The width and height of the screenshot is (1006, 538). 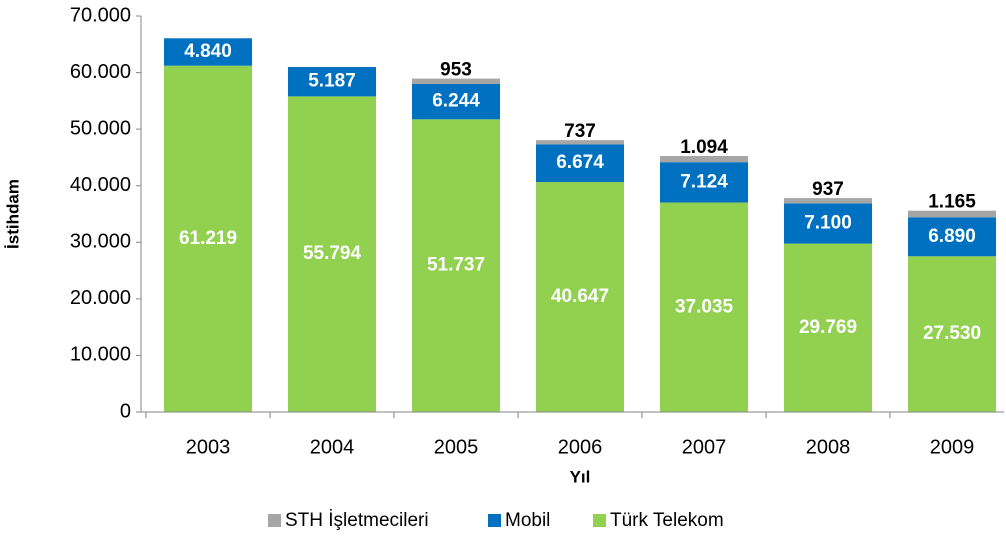 I want to click on data-label: 6.244, so click(x=456, y=101).